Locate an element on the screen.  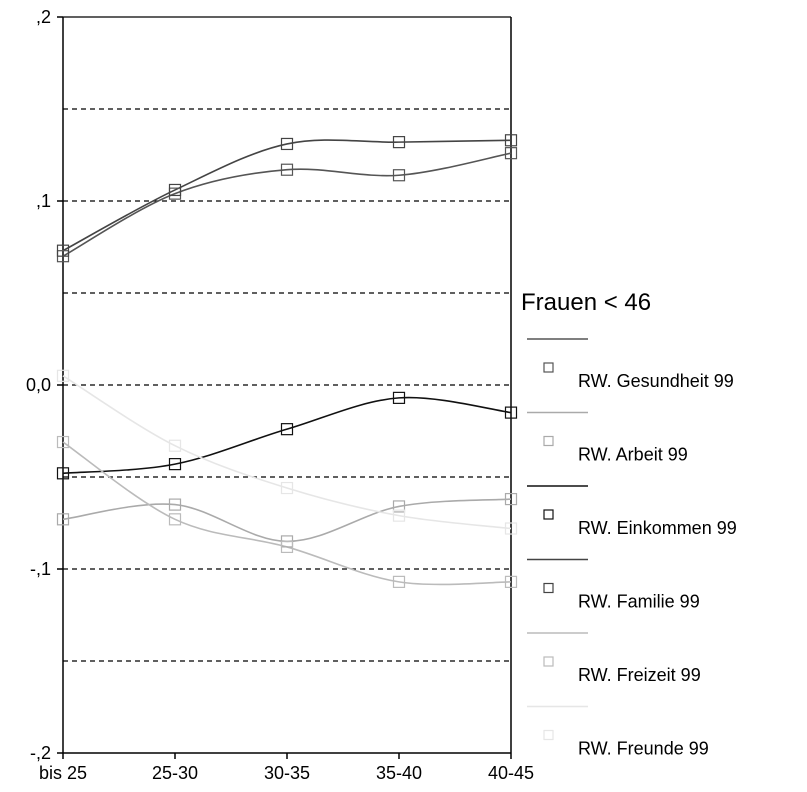
legend-label: RW. Freizeit 99 is located at coordinates (639, 675).